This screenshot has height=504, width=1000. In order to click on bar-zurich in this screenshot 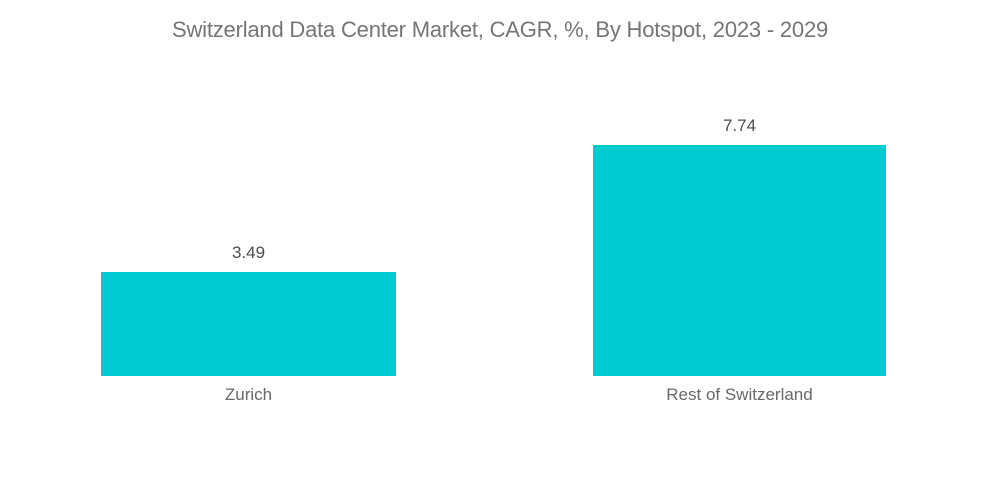, I will do `click(248, 324)`.